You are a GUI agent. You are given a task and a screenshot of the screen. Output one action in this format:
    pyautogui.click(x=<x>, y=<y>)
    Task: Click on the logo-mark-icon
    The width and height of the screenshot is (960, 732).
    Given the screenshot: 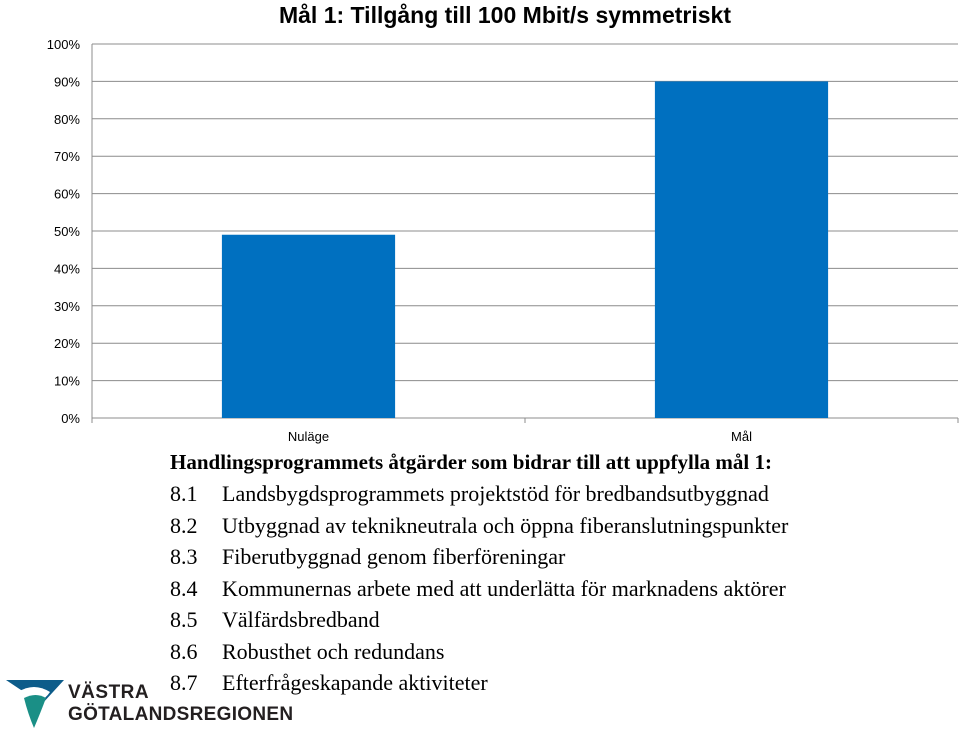 What is the action you would take?
    pyautogui.click(x=35, y=704)
    